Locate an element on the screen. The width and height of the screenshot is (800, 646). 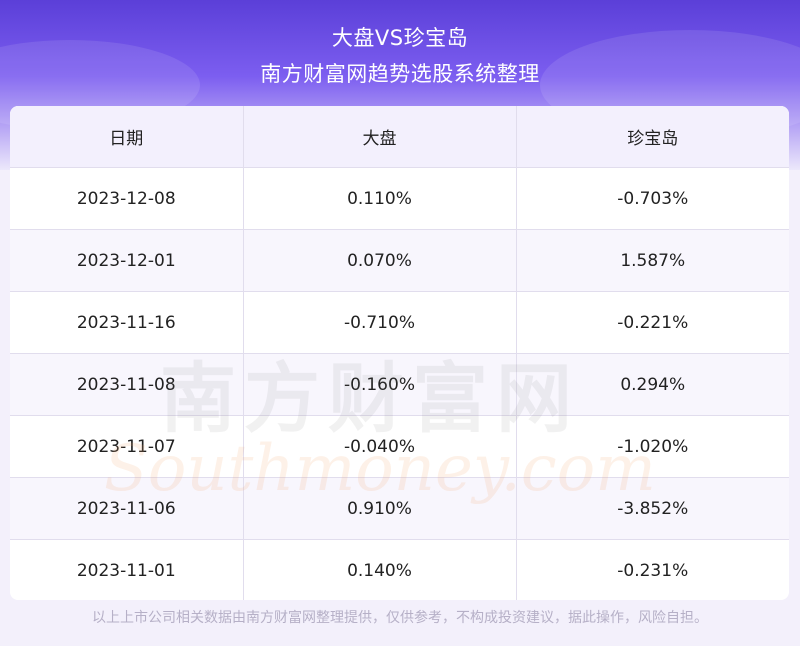
table-row: 2023-11-08 -0.160% 0.294% is located at coordinates (399, 384).